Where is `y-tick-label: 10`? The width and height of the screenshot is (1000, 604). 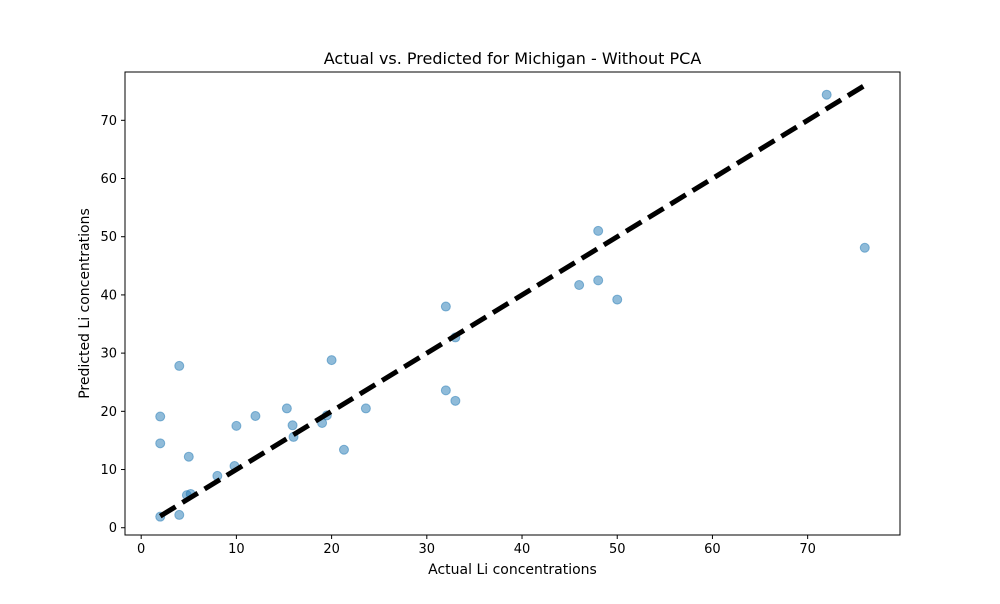 y-tick-label: 10 is located at coordinates (108, 470).